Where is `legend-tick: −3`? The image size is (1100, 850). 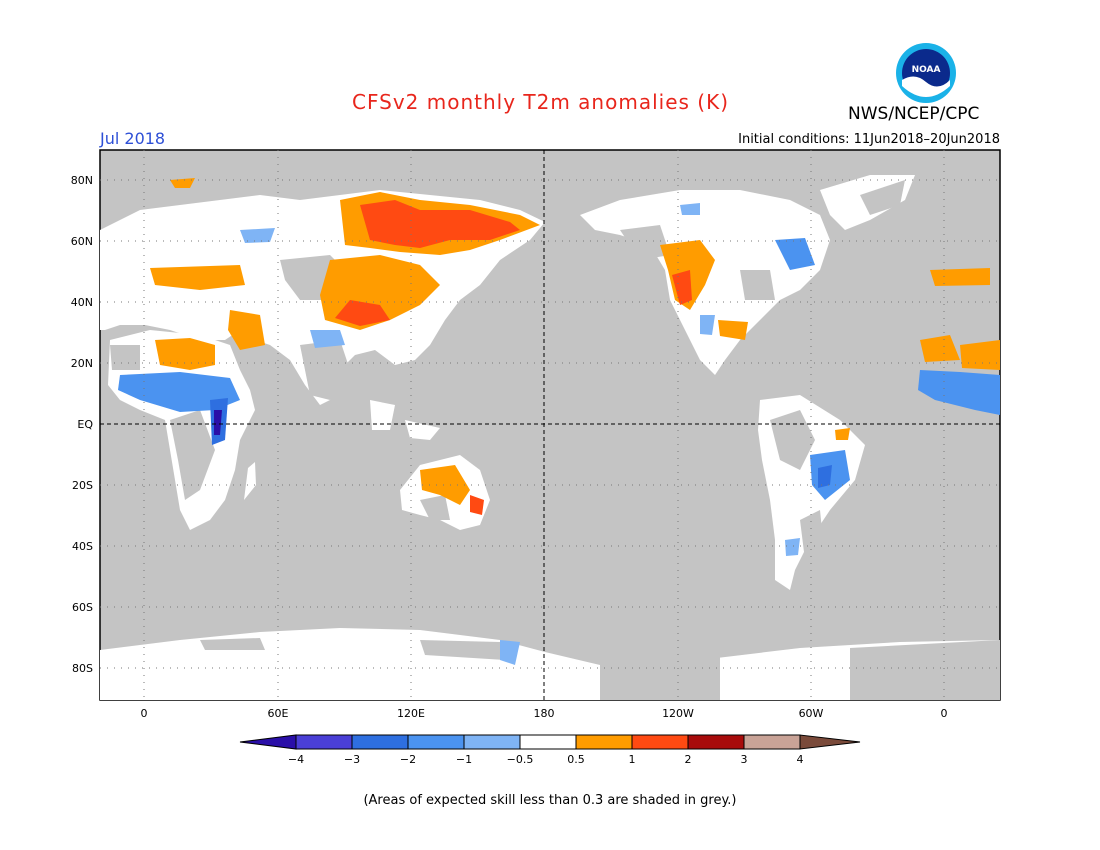
legend-tick: −3 is located at coordinates (352, 759).